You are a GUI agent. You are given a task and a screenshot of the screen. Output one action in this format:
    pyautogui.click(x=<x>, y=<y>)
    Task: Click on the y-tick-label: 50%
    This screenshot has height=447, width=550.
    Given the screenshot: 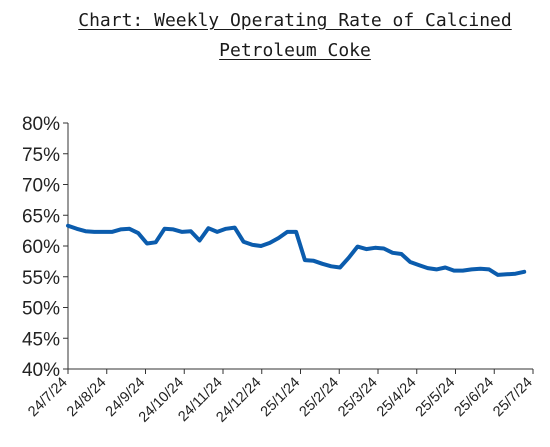 What is the action you would take?
    pyautogui.click(x=41, y=309)
    